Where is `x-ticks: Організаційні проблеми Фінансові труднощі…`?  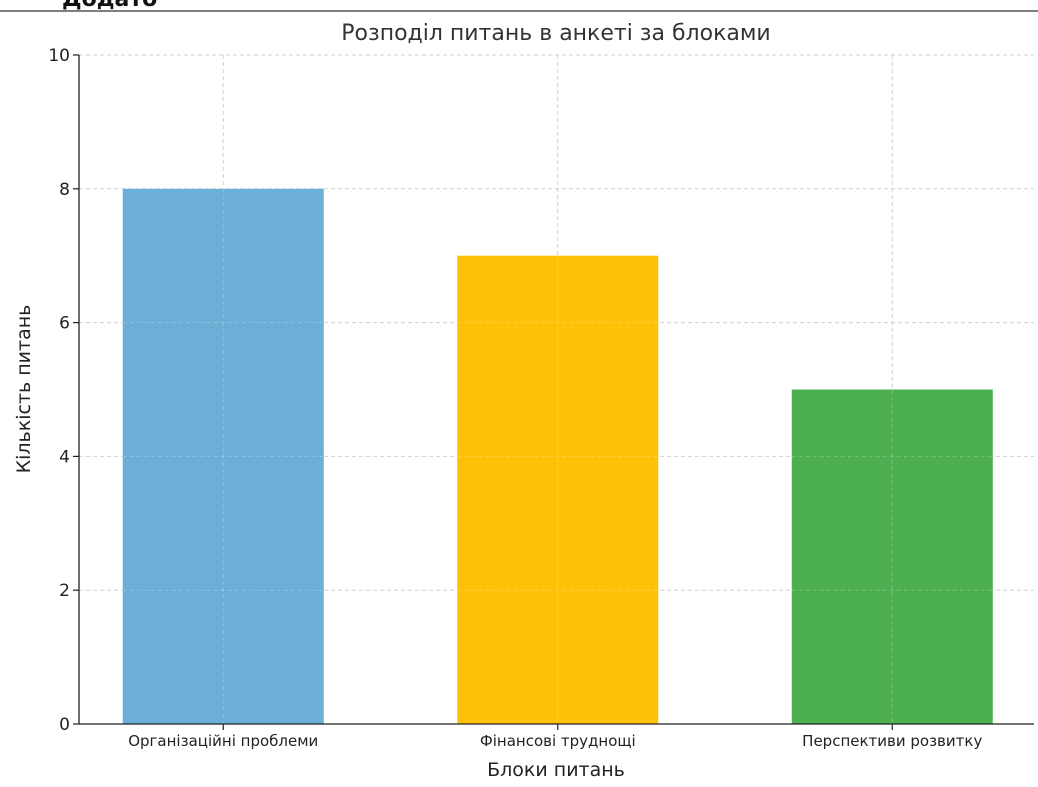
x-ticks: Організаційні проблеми Фінансові труднощі… is located at coordinates (555, 737).